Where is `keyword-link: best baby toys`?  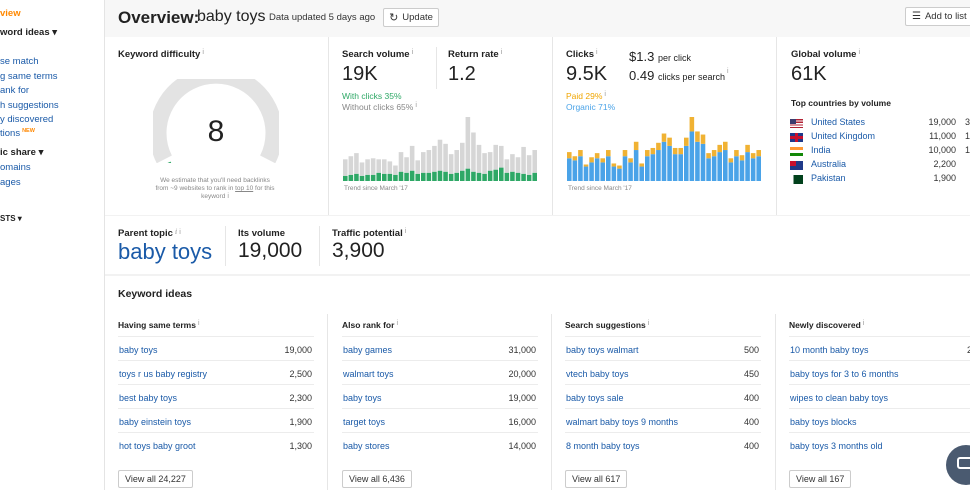
keyword-link: best baby toys is located at coordinates (148, 398).